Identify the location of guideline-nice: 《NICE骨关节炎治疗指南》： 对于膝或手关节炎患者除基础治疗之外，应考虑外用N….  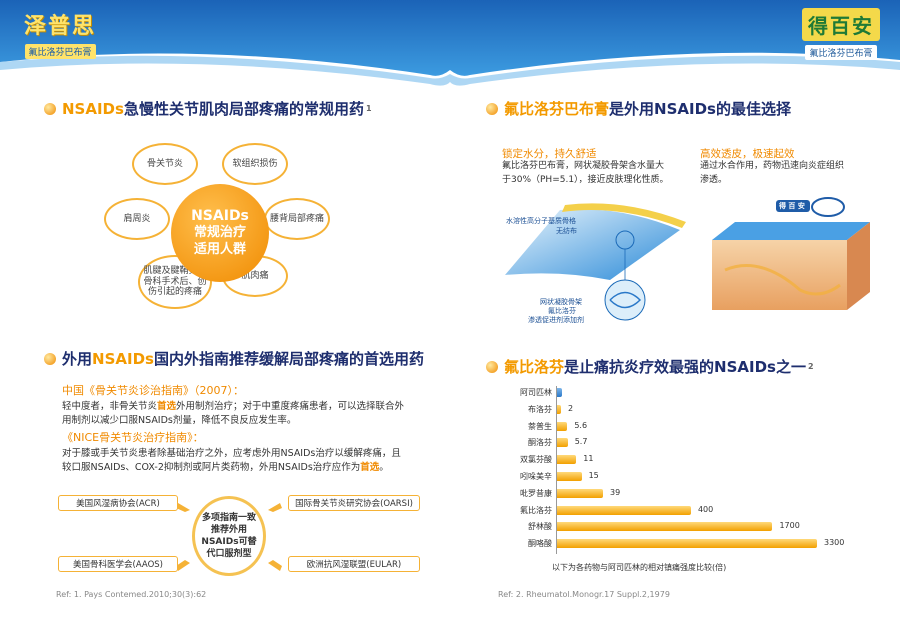
(247, 452).